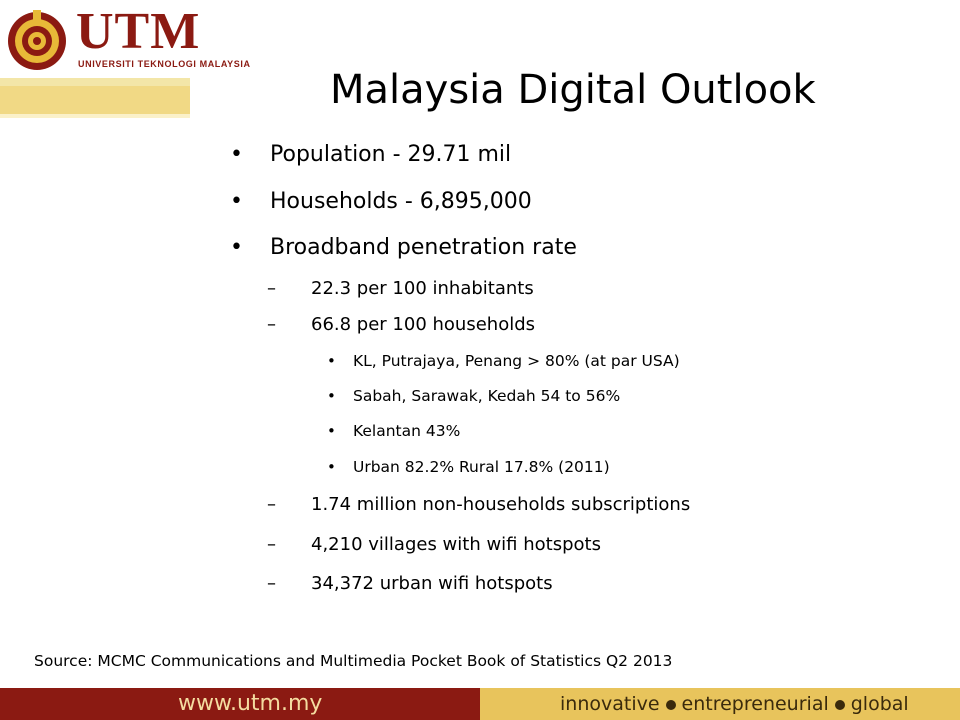 This screenshot has height=720, width=960. I want to click on bullet-item: • Households - 6,895,000, so click(381, 202).